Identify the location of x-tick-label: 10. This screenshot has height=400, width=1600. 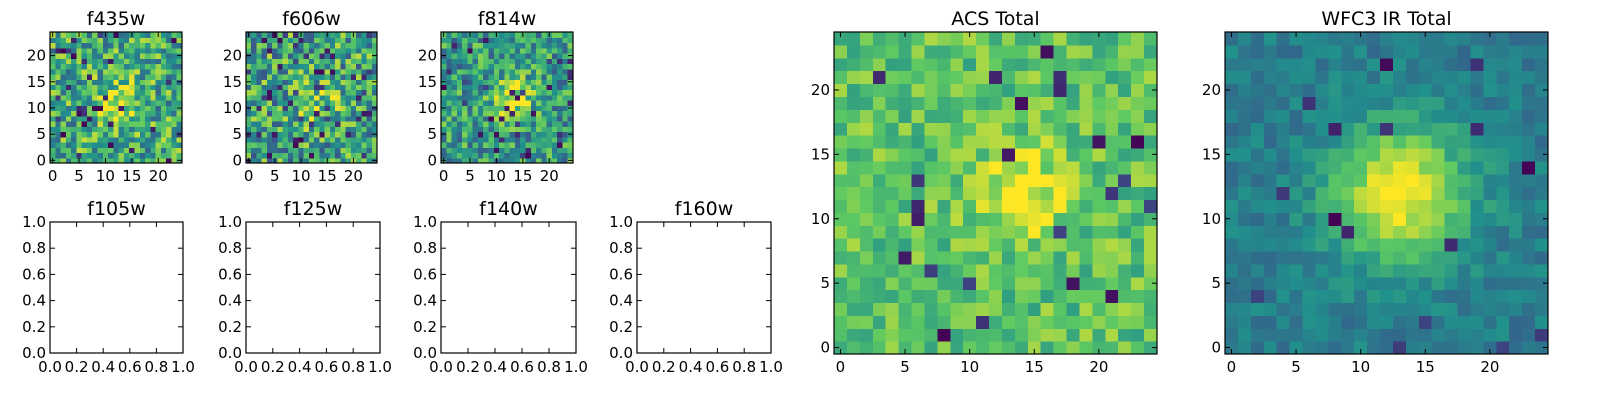
(1360, 367).